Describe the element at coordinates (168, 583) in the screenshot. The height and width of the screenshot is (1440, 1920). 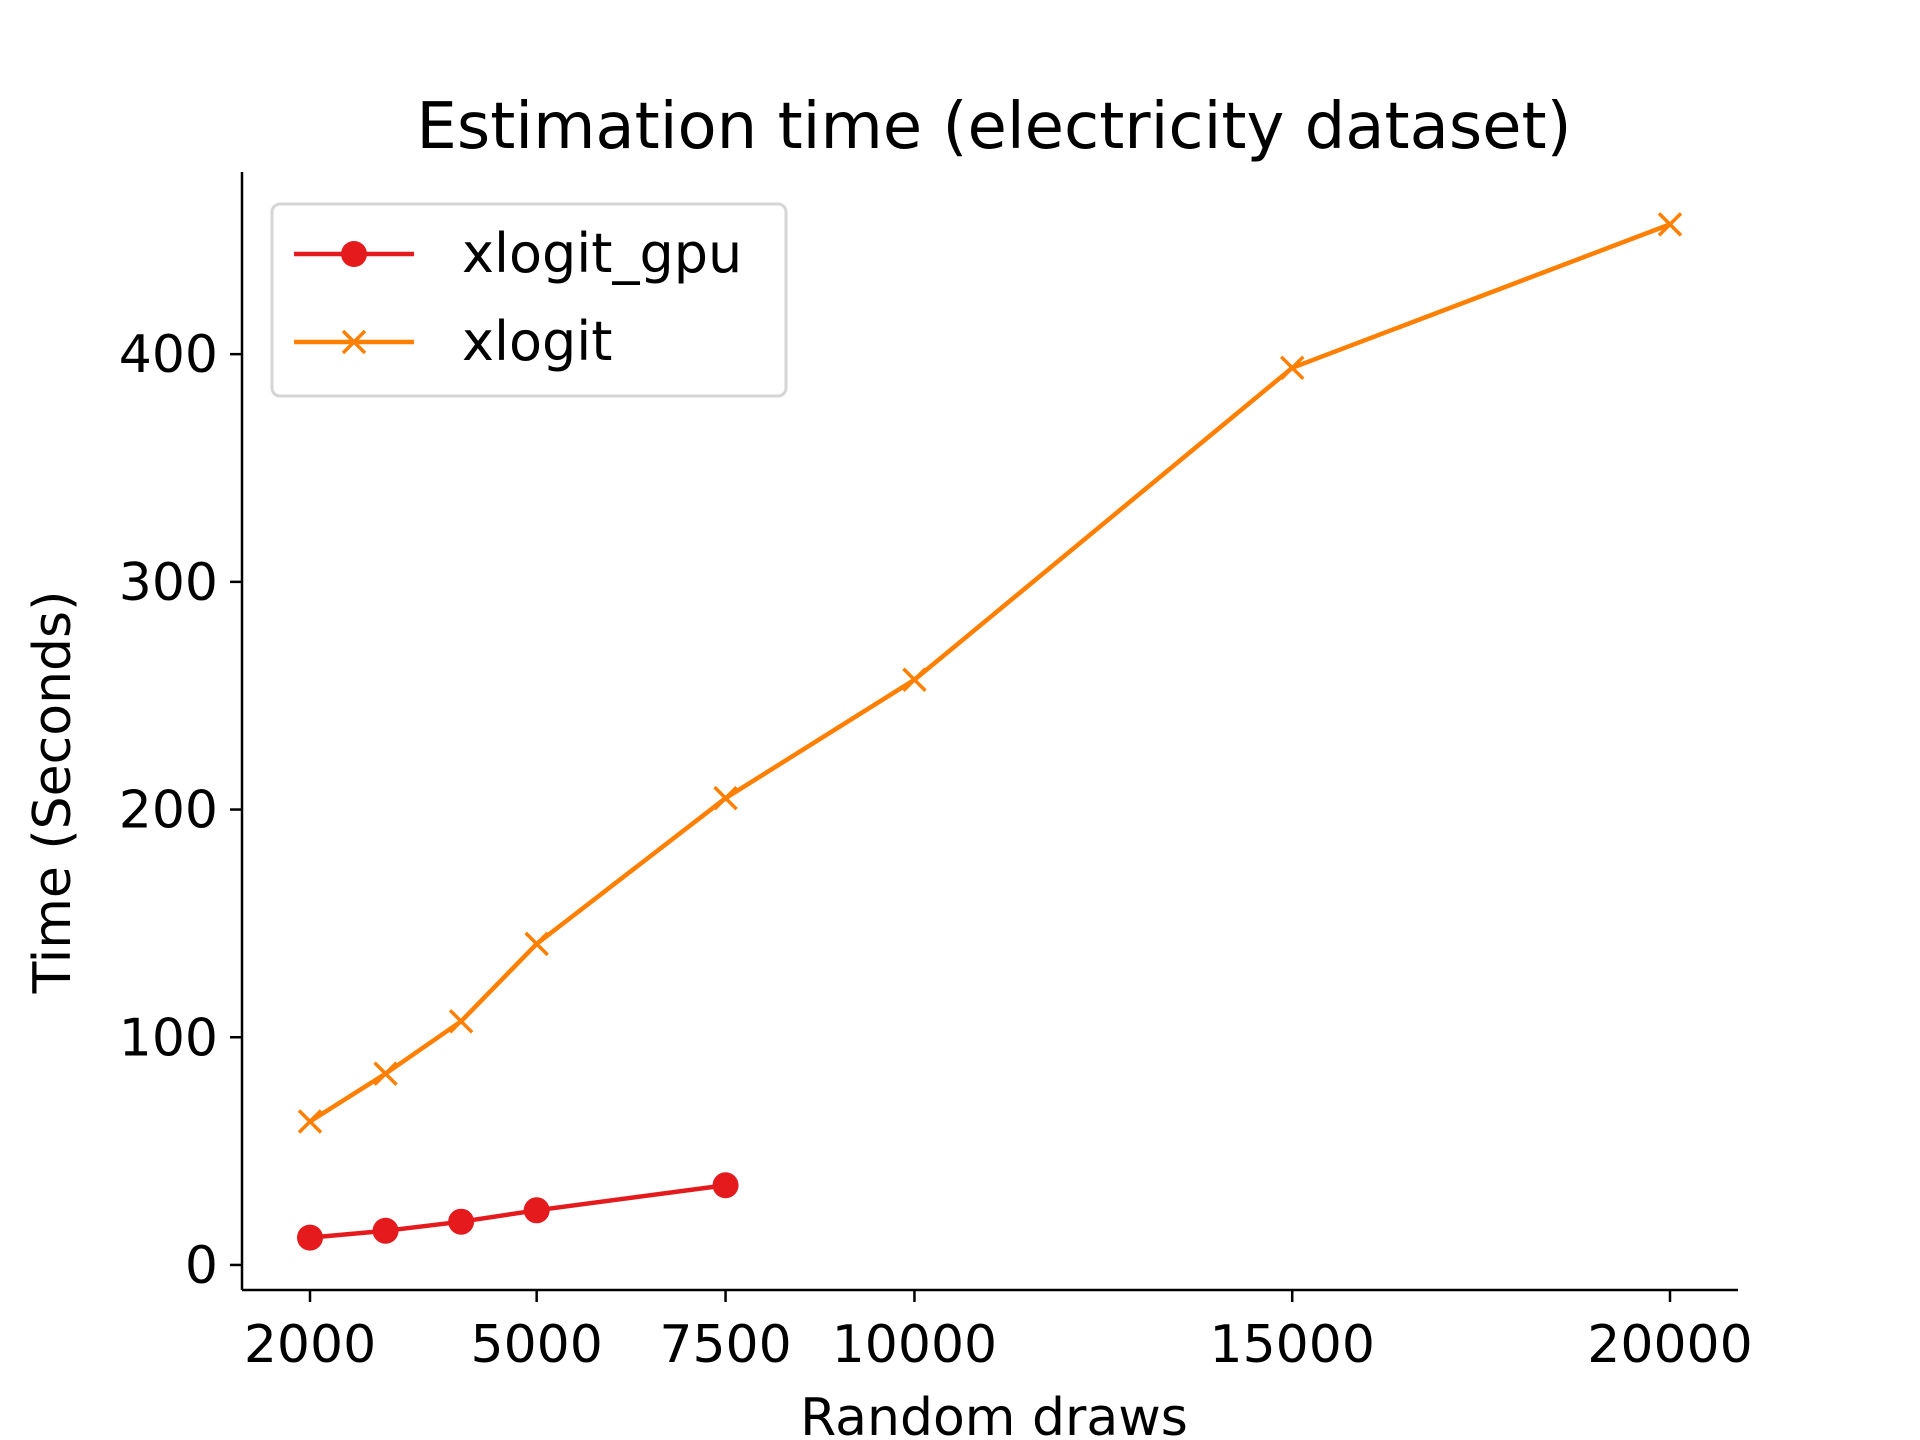
I see `y-tick-label: 300` at that location.